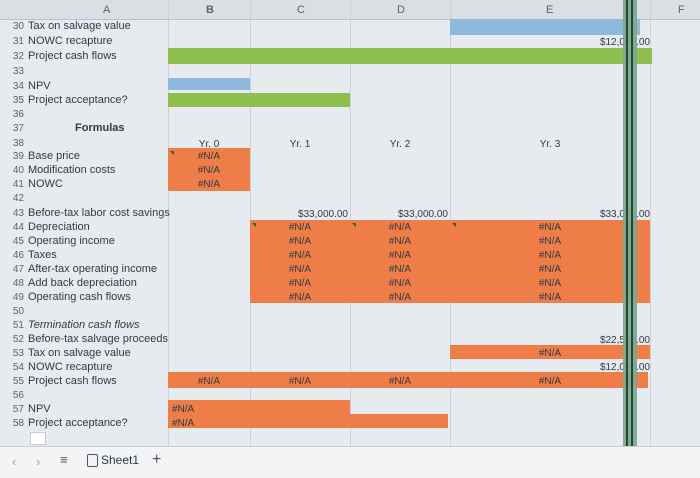 This screenshot has width=700, height=478. I want to click on operating-orange-block, so click(450, 261).